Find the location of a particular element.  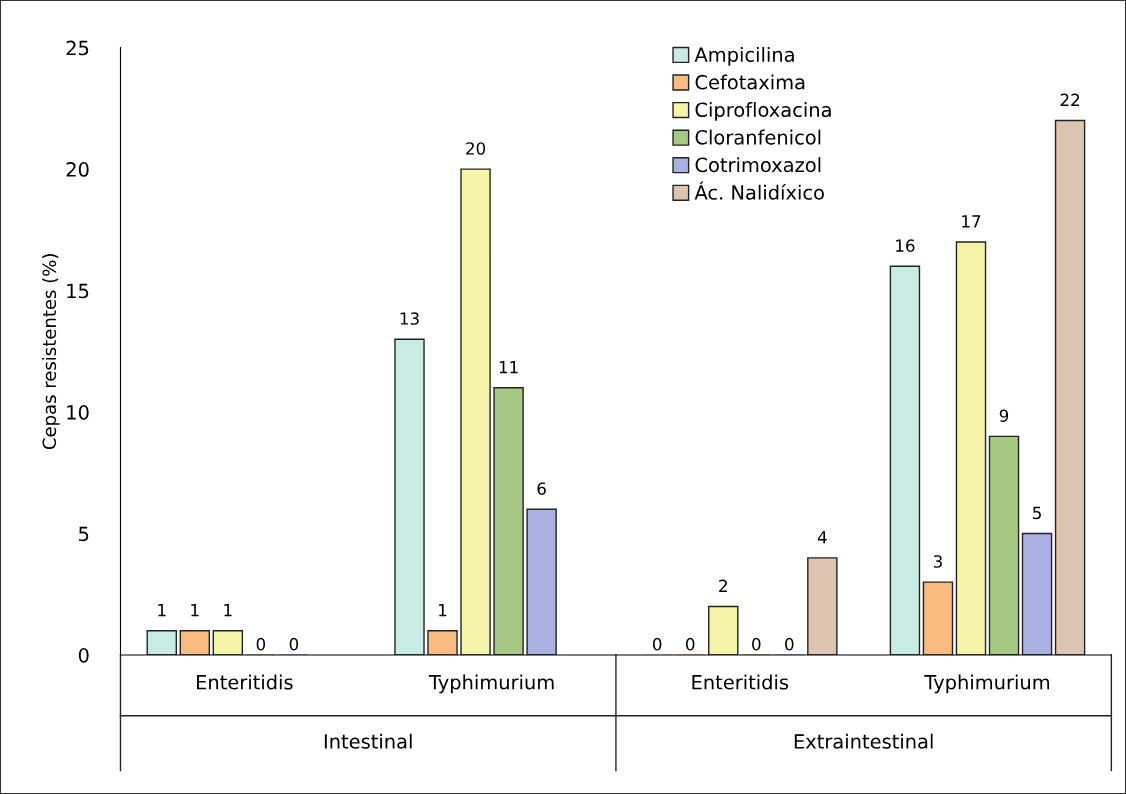

y-tick-label: 15 is located at coordinates (78, 291).